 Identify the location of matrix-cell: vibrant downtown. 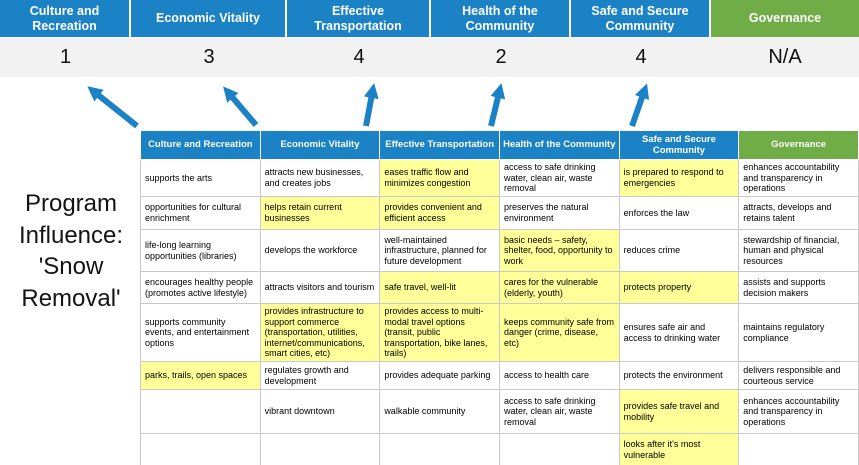
(320, 412).